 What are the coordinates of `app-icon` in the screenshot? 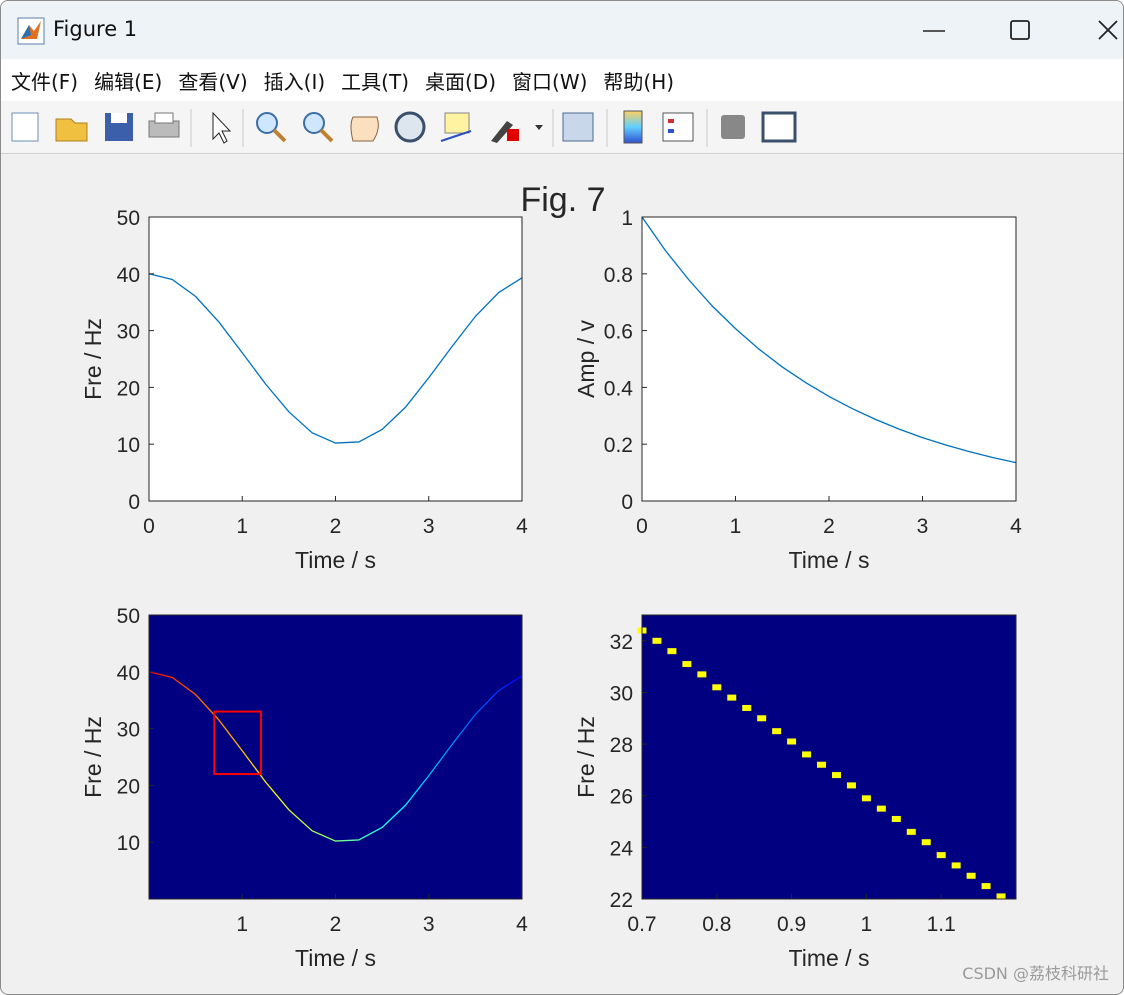 It's located at (31, 31).